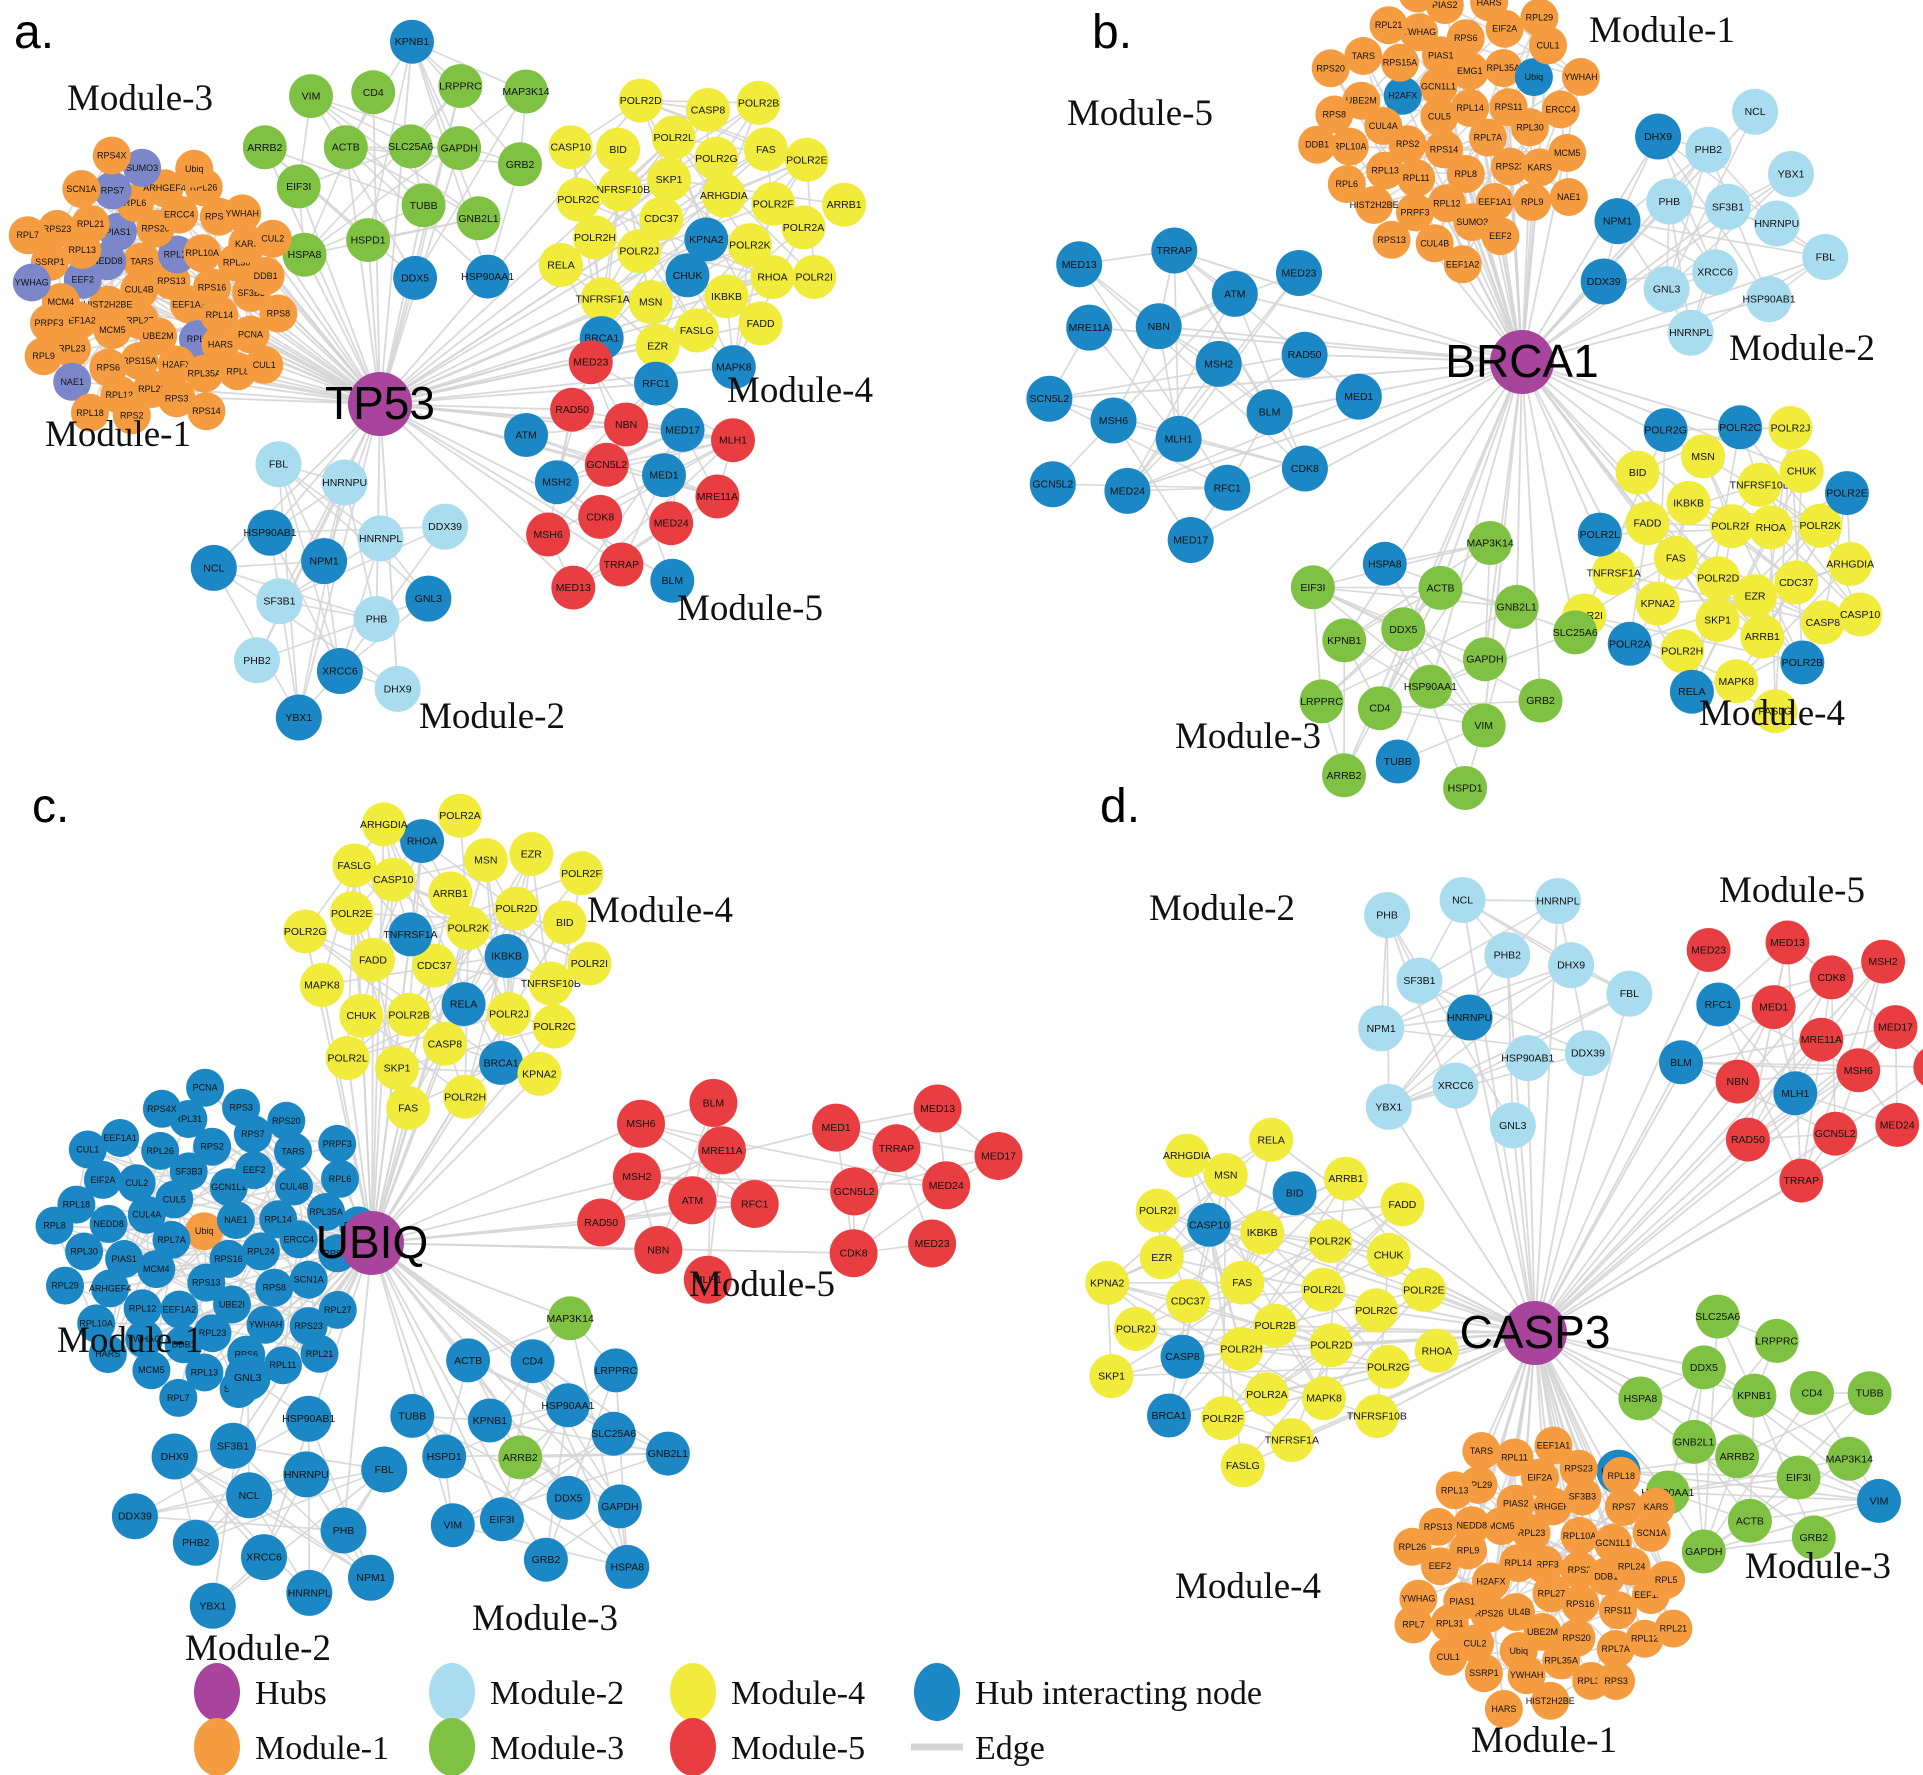  Describe the element at coordinates (1737, 1456) in the screenshot. I see `node-arrb2` at that location.